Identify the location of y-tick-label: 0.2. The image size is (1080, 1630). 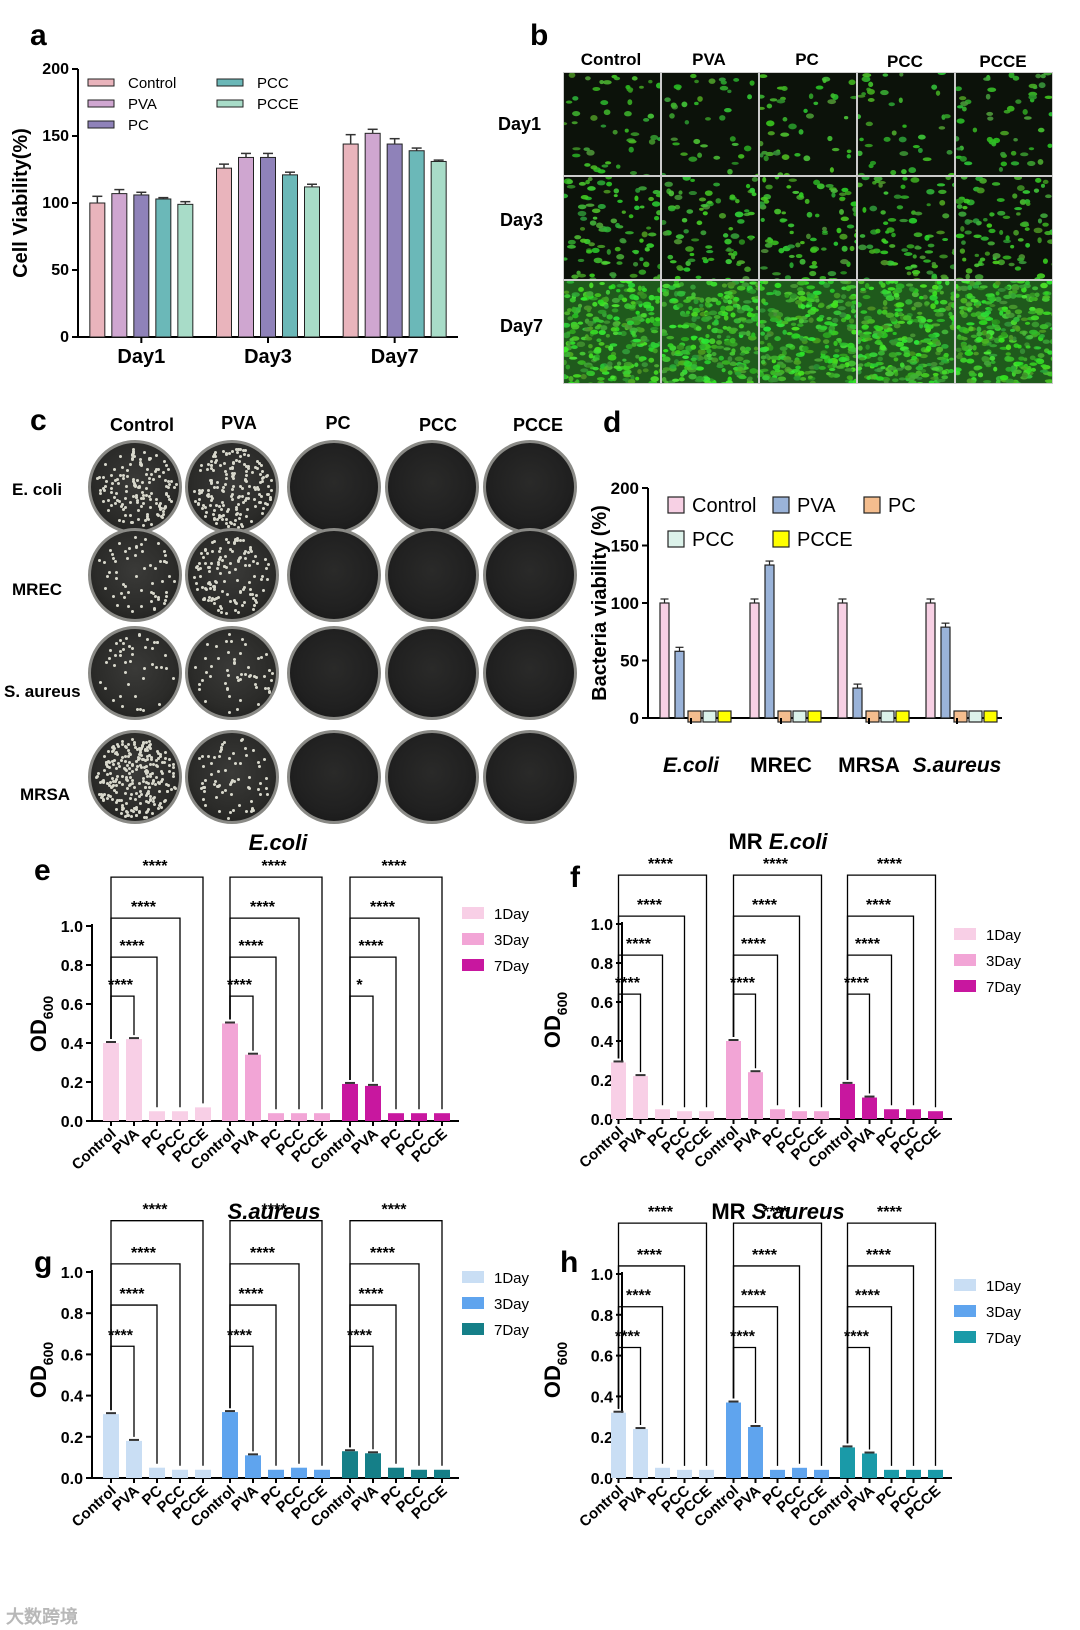
(72, 1083).